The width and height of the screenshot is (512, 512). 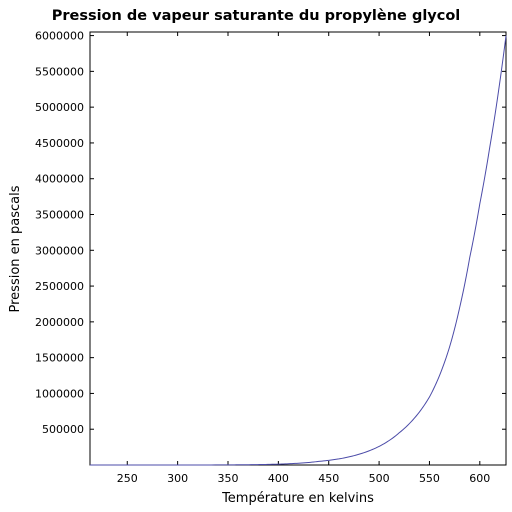 What do you see at coordinates (59, 250) in the screenshot?
I see `y-tick-label: 3000000` at bounding box center [59, 250].